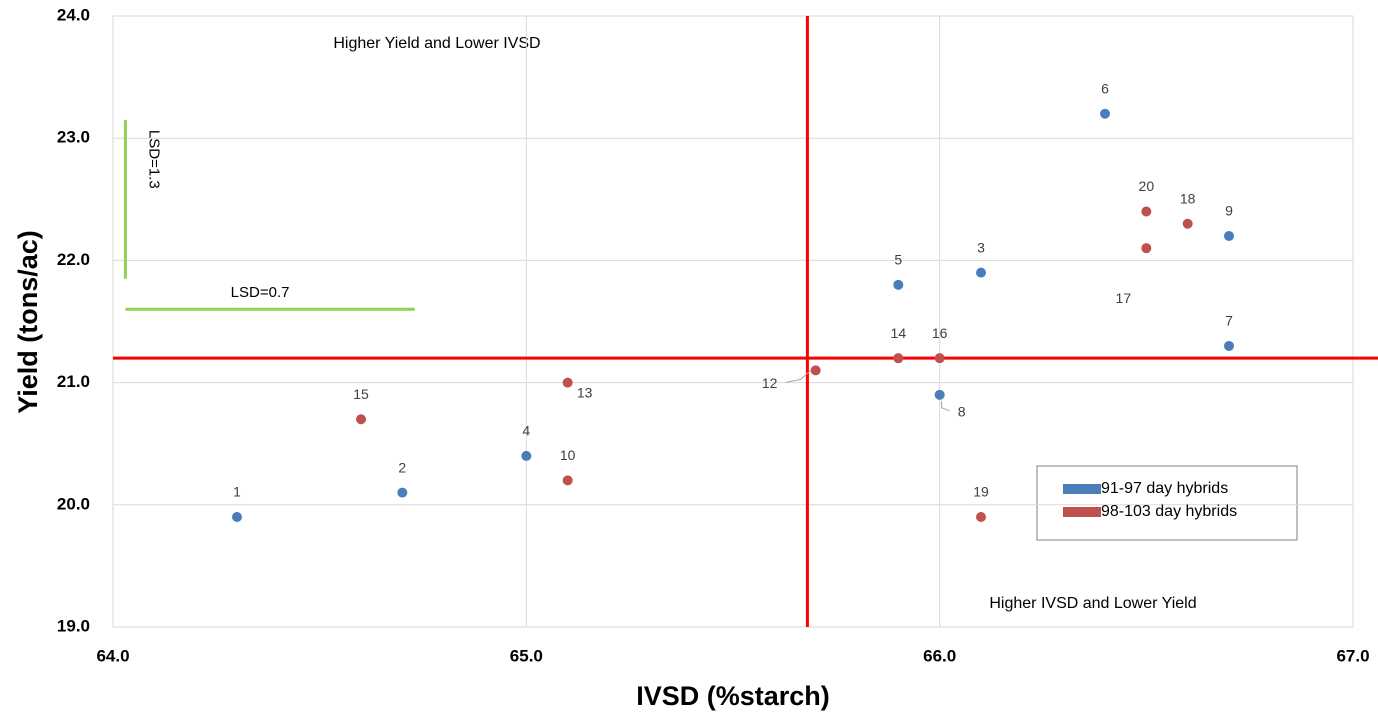 The image size is (1378, 717). What do you see at coordinates (770, 383) in the screenshot?
I see `point-label: 12` at bounding box center [770, 383].